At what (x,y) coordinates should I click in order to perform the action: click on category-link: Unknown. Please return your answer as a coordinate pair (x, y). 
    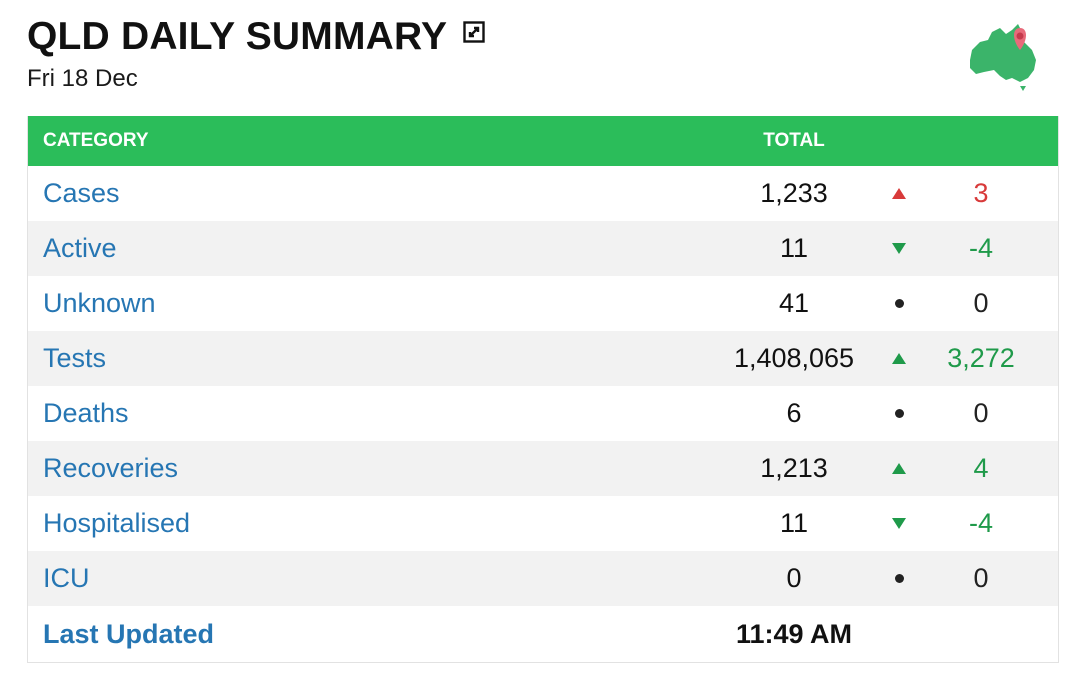
    Looking at the image, I should click on (99, 303).